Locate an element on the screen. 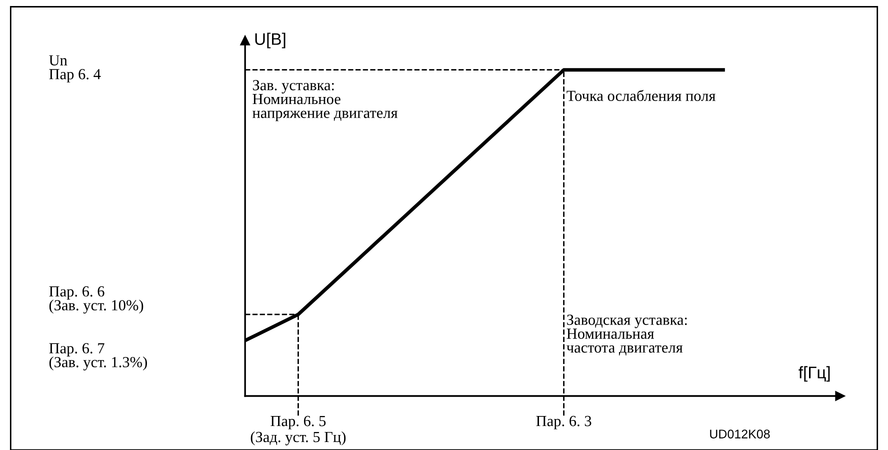 This screenshot has height=450, width=888. x-axis-title: f[Гц] is located at coordinates (814, 374).